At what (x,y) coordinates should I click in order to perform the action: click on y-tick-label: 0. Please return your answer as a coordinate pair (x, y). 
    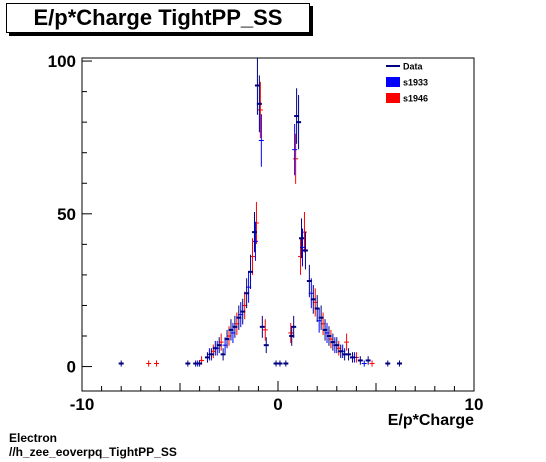
    Looking at the image, I should click on (71, 367).